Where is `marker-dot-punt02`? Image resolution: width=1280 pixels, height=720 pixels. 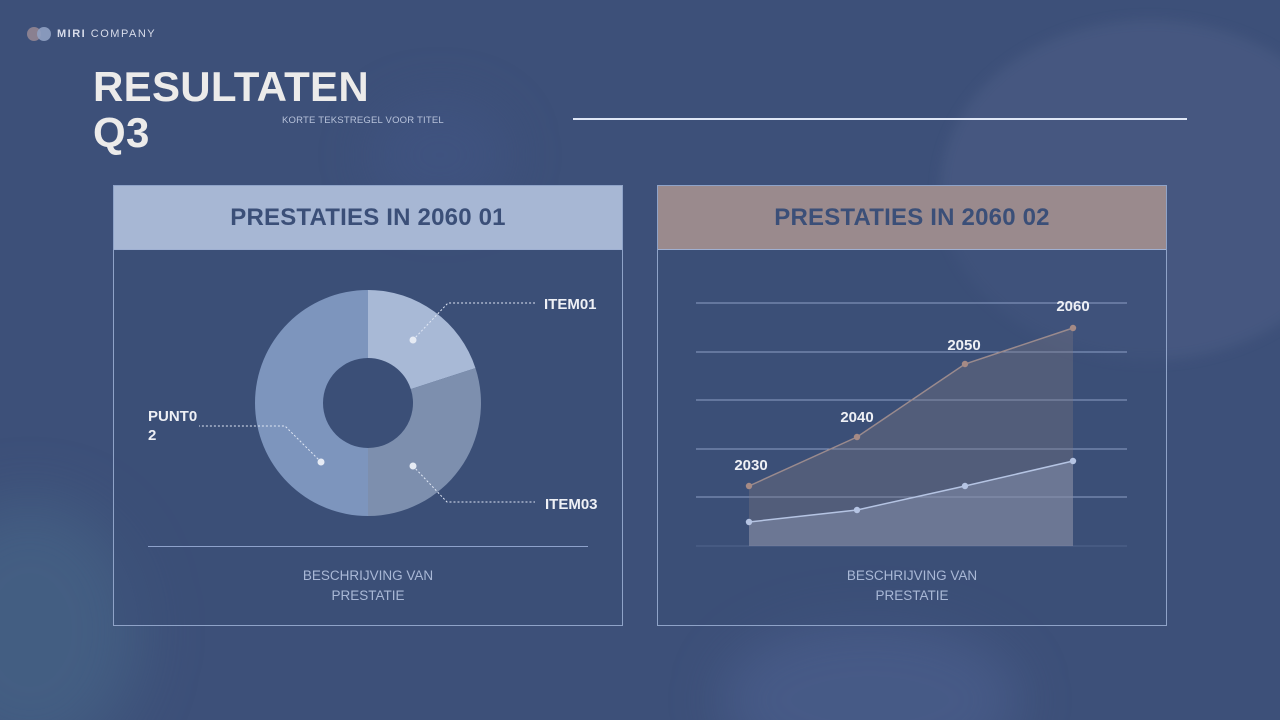 marker-dot-punt02 is located at coordinates (321, 462).